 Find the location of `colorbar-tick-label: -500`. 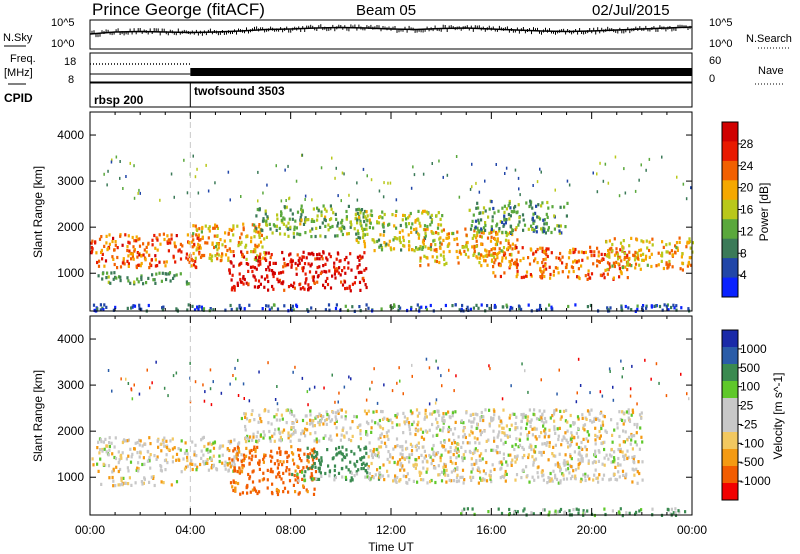

colorbar-tick-label: -500 is located at coordinates (752, 462).